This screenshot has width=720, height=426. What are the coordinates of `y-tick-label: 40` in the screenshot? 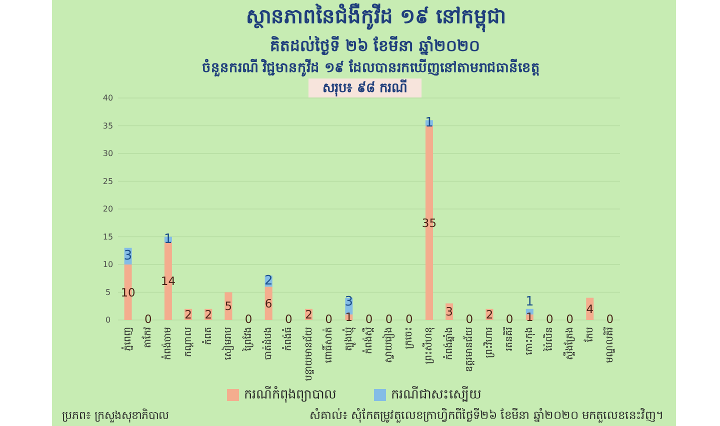 It's located at (108, 98).